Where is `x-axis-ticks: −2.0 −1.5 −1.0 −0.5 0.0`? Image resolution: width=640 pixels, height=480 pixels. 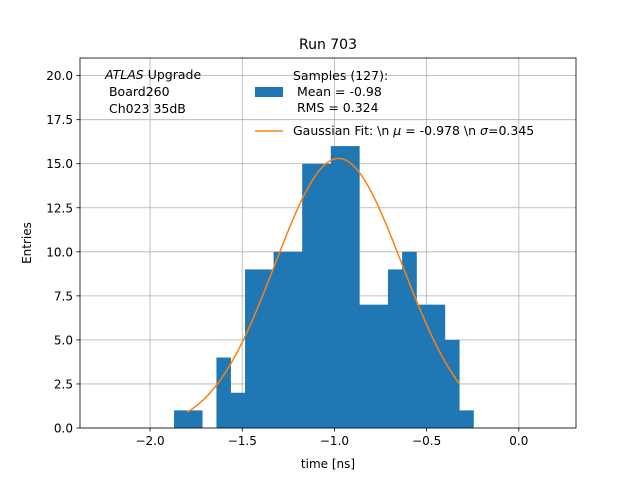 x-axis-ticks: −2.0 −1.5 −1.0 −0.5 0.0 is located at coordinates (331, 438).